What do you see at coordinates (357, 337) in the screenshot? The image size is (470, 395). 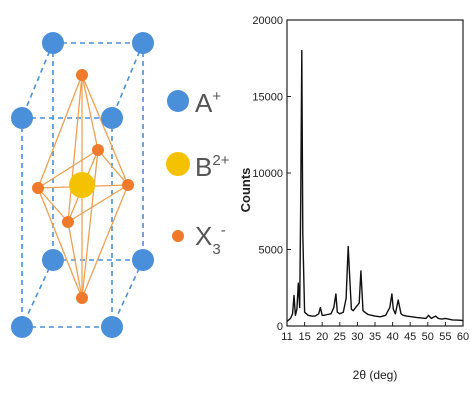 I see `x-tick-label: 30` at bounding box center [357, 337].